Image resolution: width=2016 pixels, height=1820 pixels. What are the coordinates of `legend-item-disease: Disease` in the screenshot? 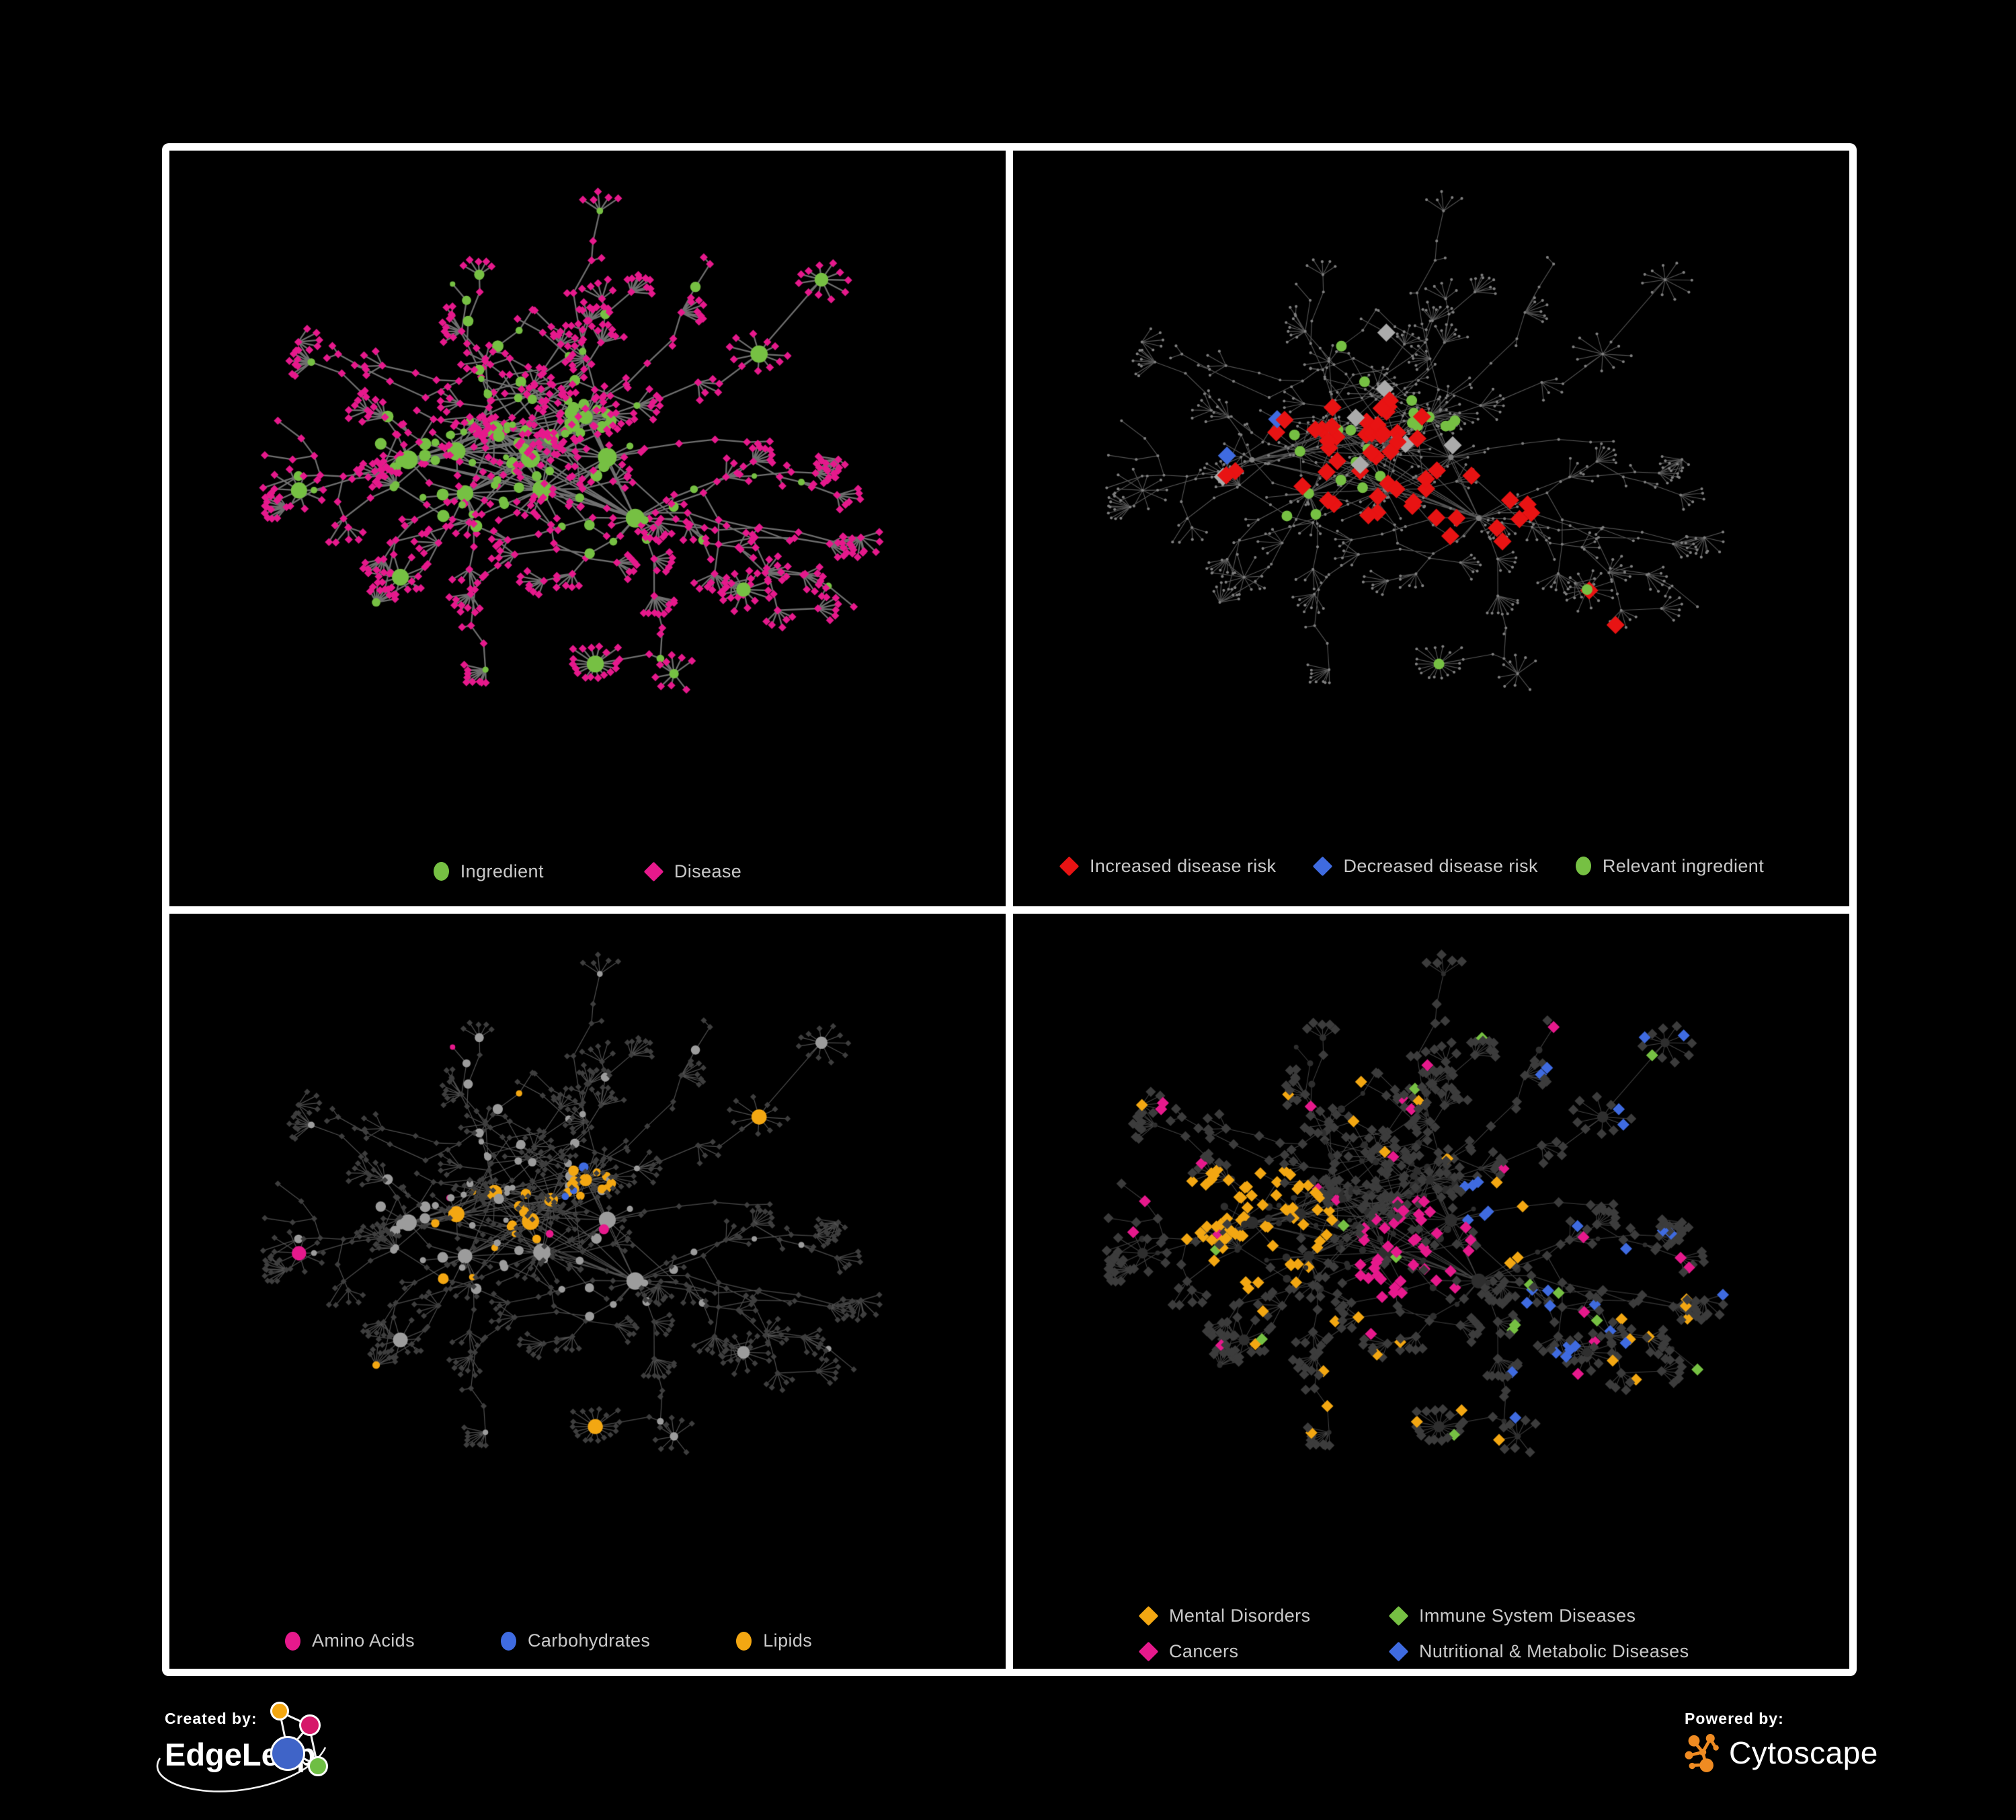 It's located at (692, 871).